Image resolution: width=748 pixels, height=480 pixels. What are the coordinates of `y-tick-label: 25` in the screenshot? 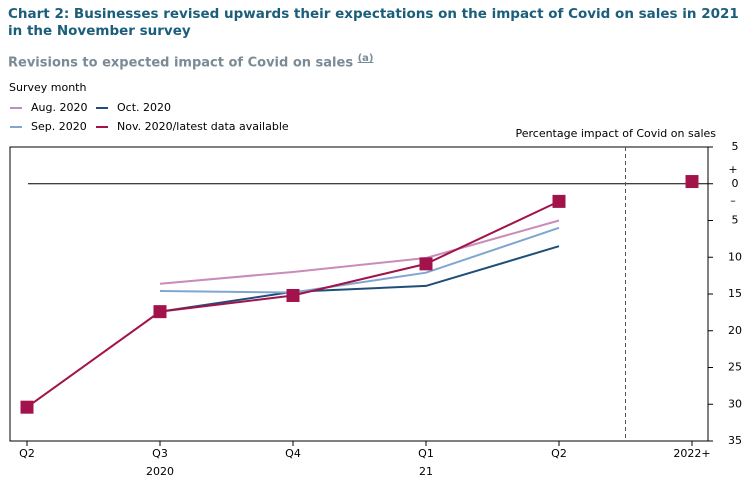 It's located at (735, 367).